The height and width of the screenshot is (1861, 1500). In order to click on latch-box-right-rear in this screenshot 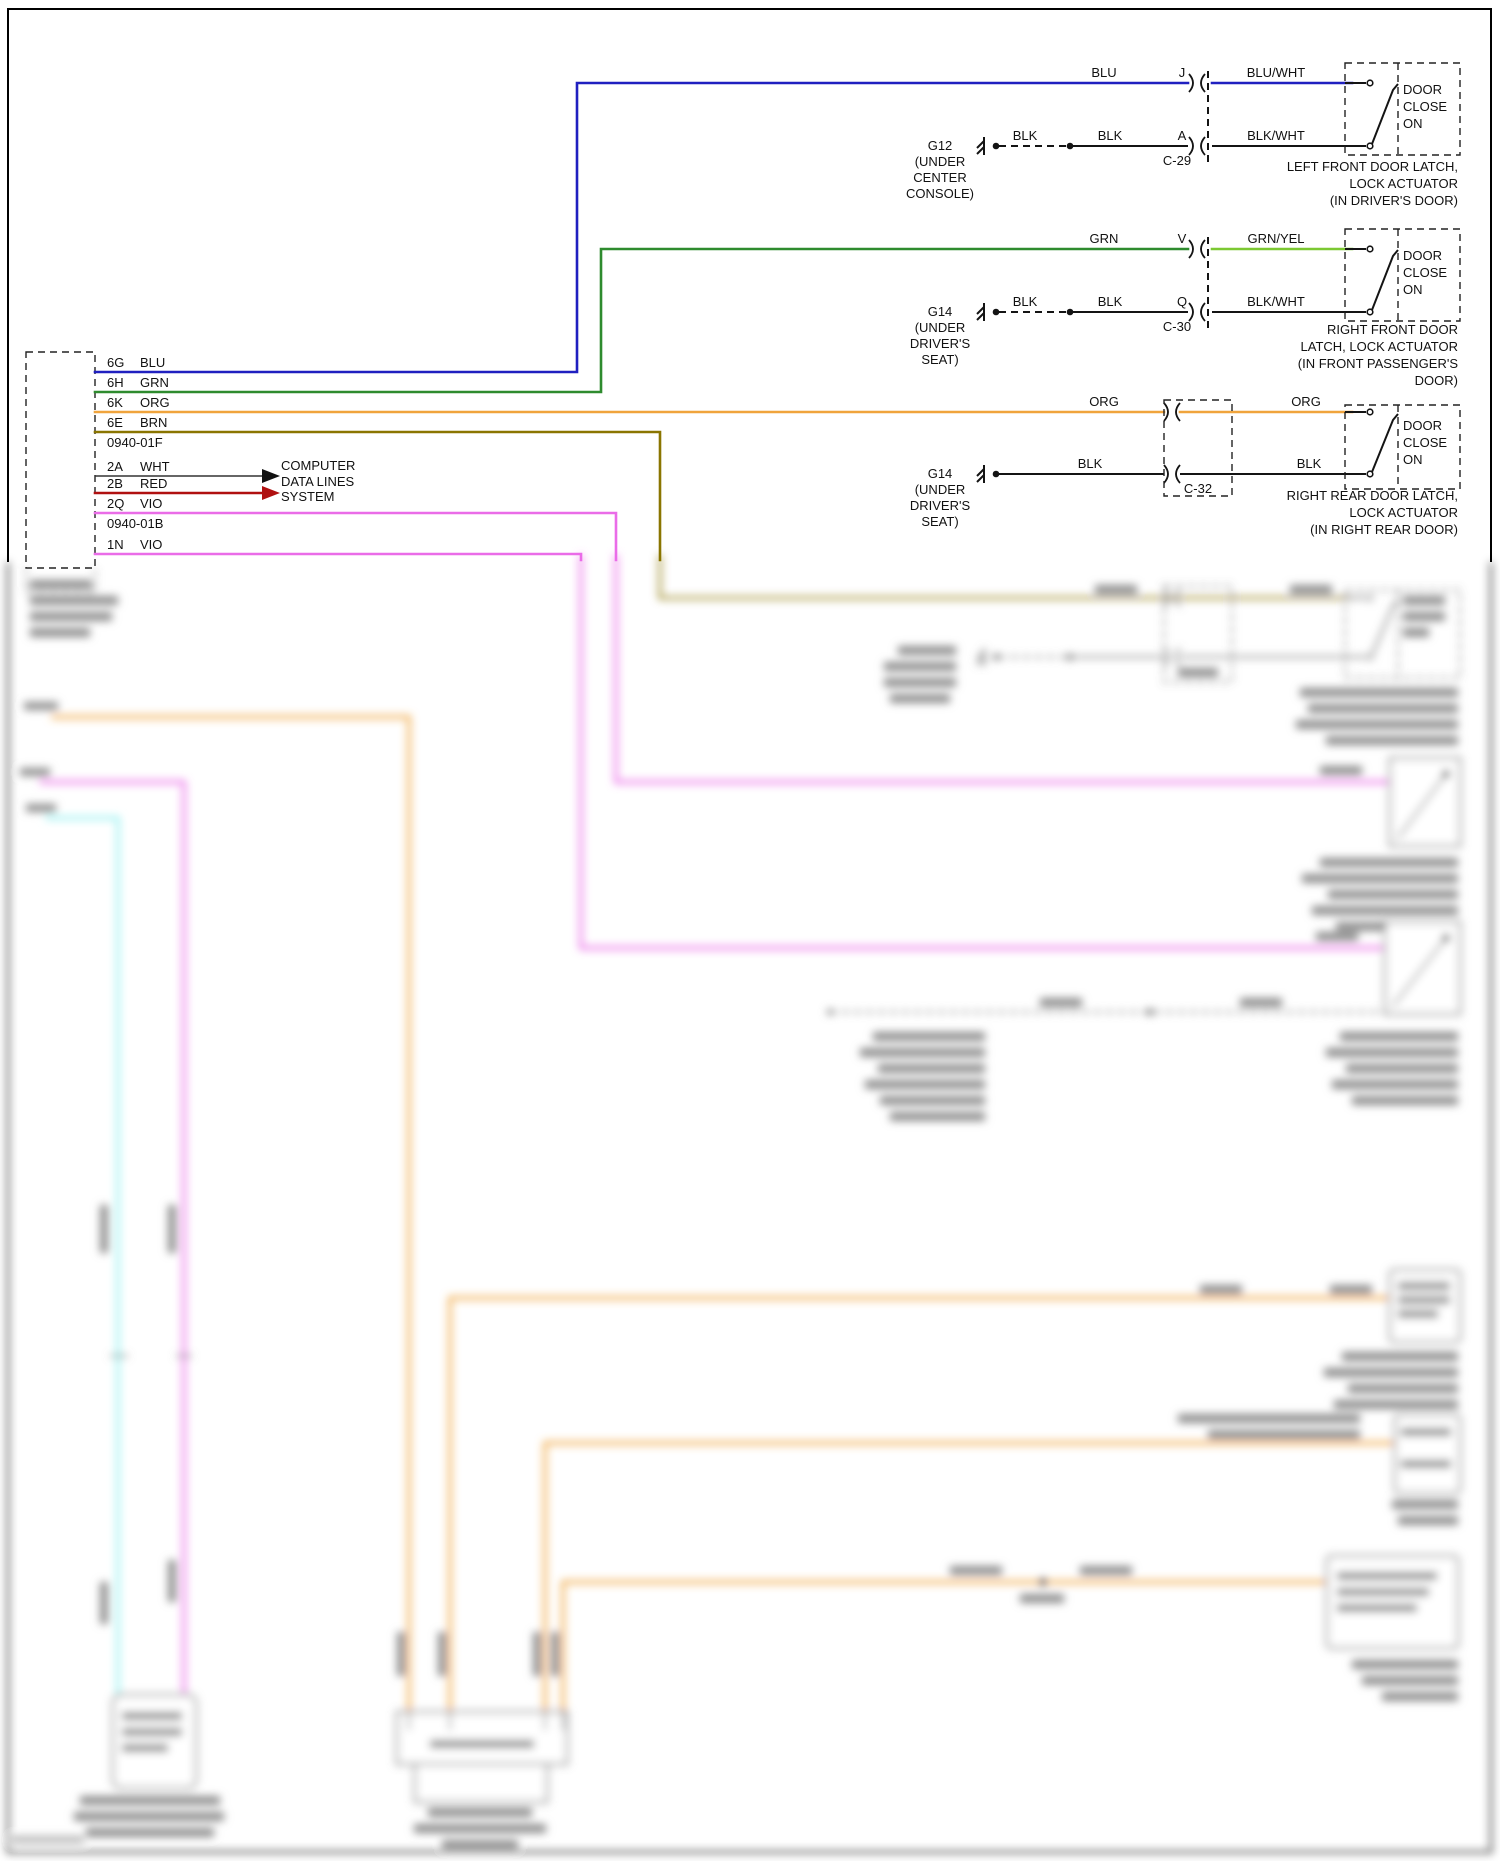, I will do `click(1402, 447)`.